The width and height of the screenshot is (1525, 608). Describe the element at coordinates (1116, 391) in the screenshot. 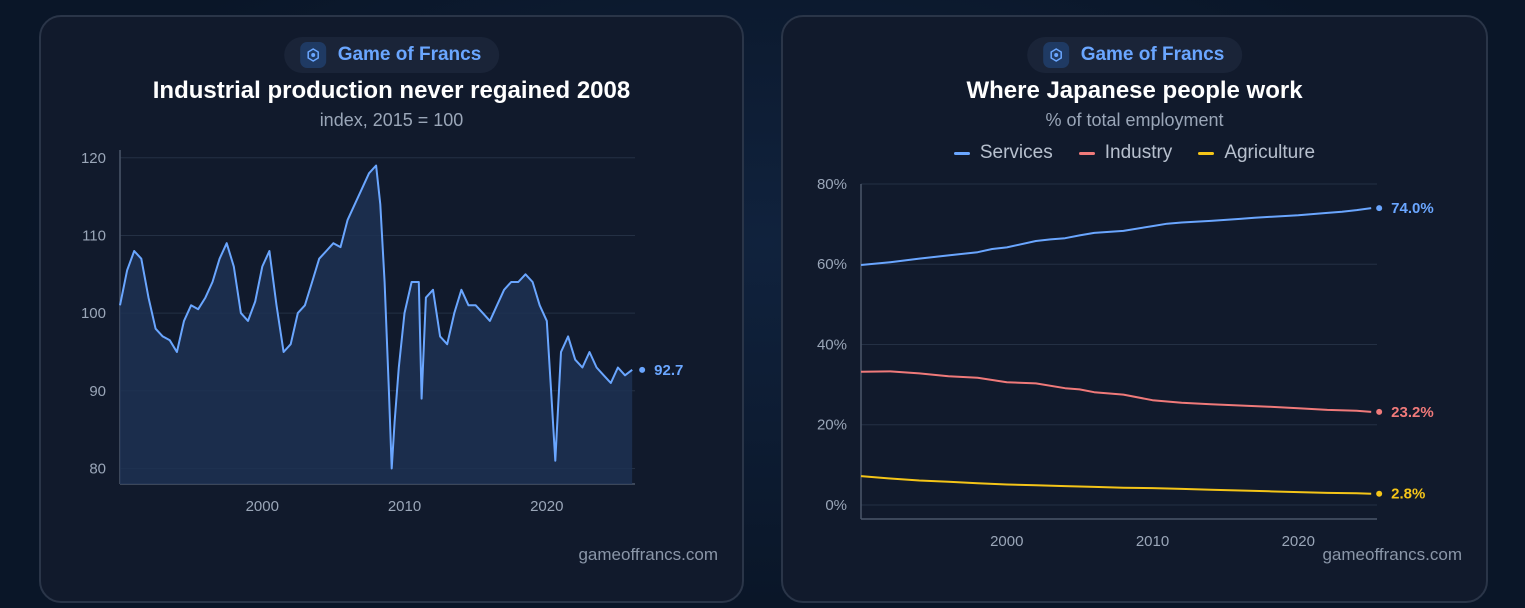

I see `series-line-industry` at that location.